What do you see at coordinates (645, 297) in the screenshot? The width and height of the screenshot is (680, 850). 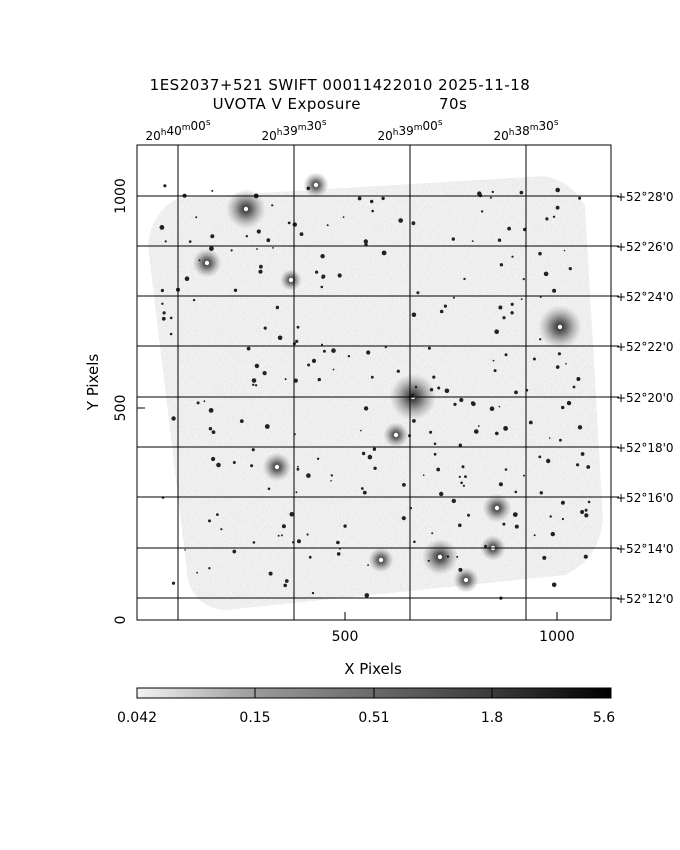 I see `dec-tick-label: +52°24'0` at bounding box center [645, 297].